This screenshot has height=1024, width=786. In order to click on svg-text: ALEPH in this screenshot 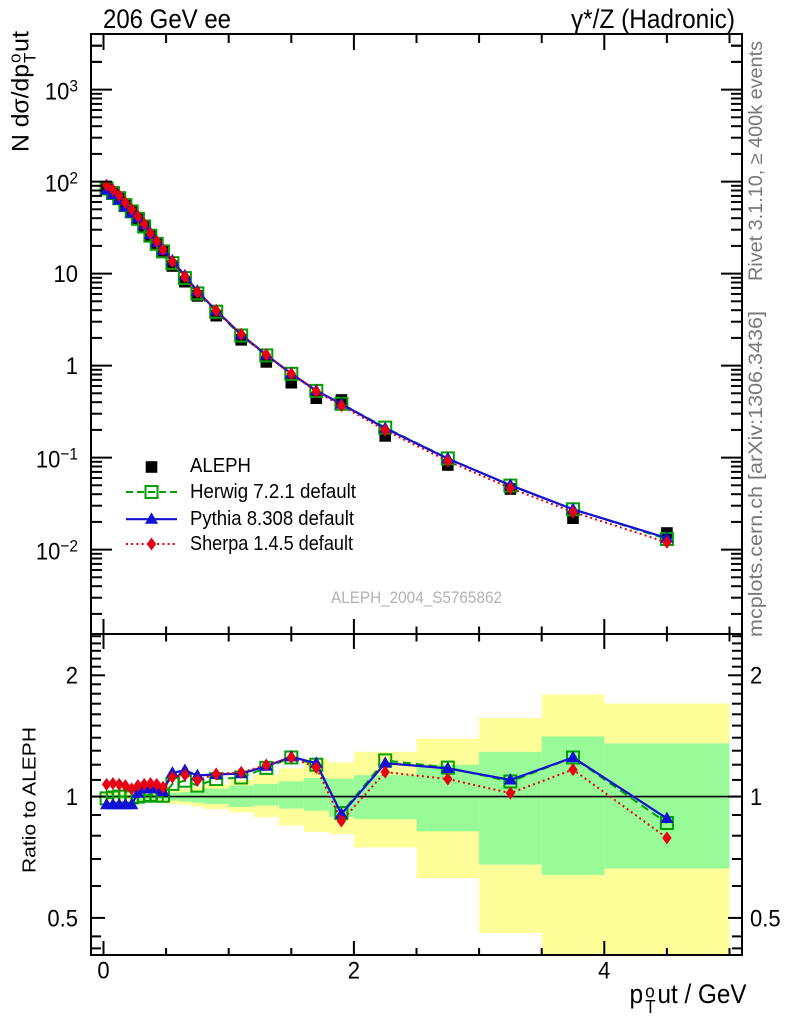, I will do `click(220, 466)`.